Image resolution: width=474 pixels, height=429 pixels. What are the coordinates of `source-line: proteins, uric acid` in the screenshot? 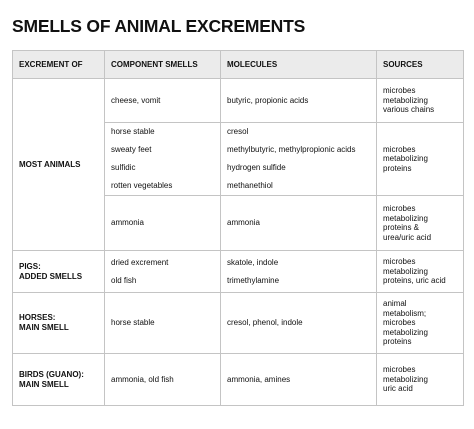 It's located at (414, 281).